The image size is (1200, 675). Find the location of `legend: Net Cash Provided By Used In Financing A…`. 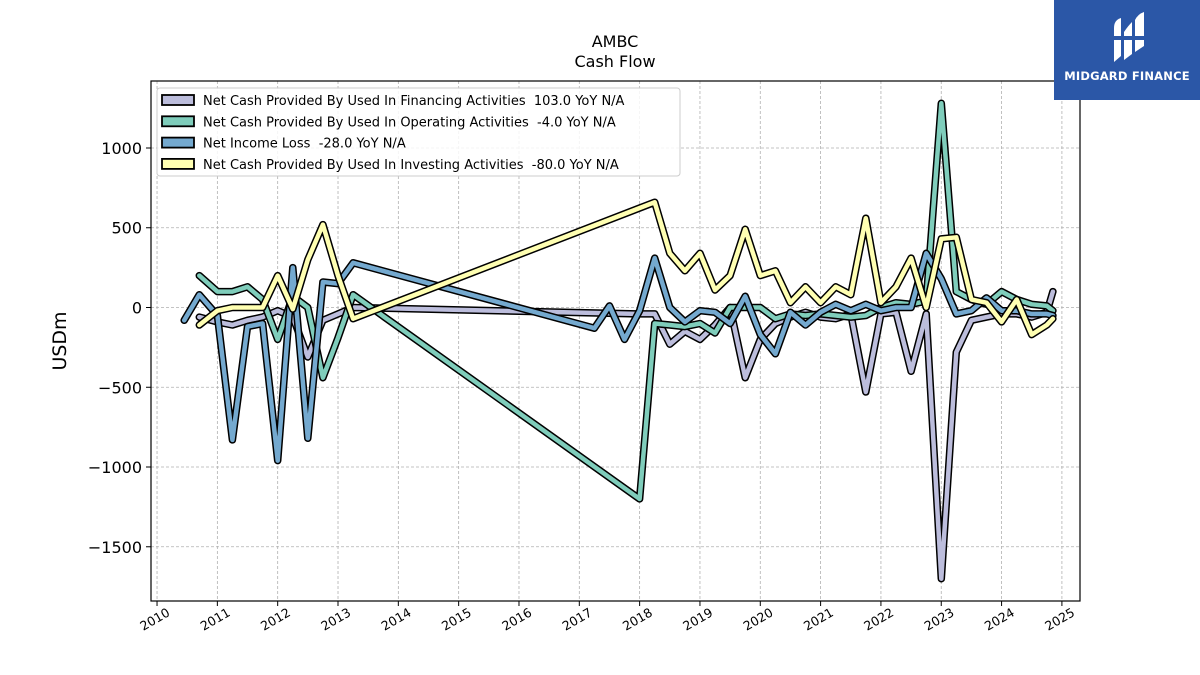

legend: Net Cash Provided By Used In Financing A… is located at coordinates (418, 132).